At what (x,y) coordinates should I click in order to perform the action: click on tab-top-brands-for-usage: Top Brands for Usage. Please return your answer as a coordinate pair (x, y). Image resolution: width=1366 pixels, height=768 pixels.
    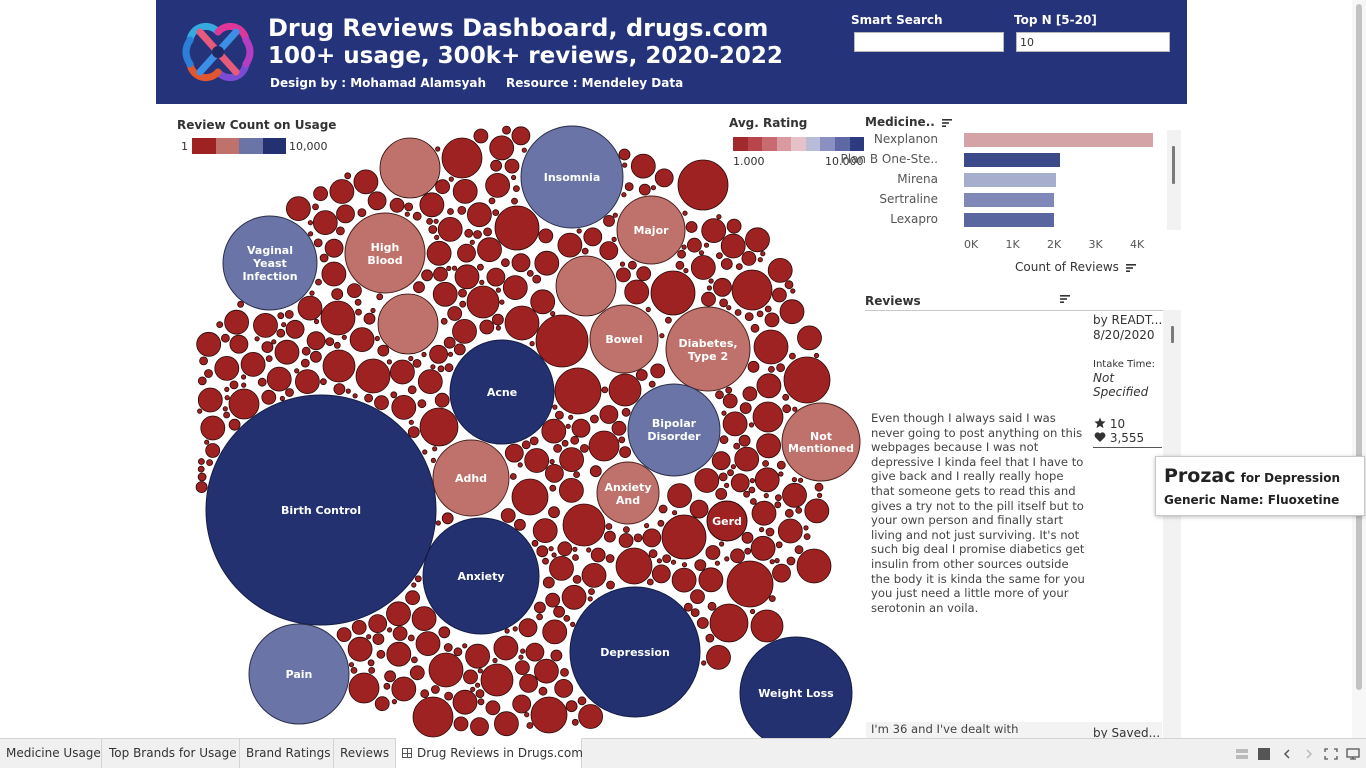
    Looking at the image, I should click on (171, 753).